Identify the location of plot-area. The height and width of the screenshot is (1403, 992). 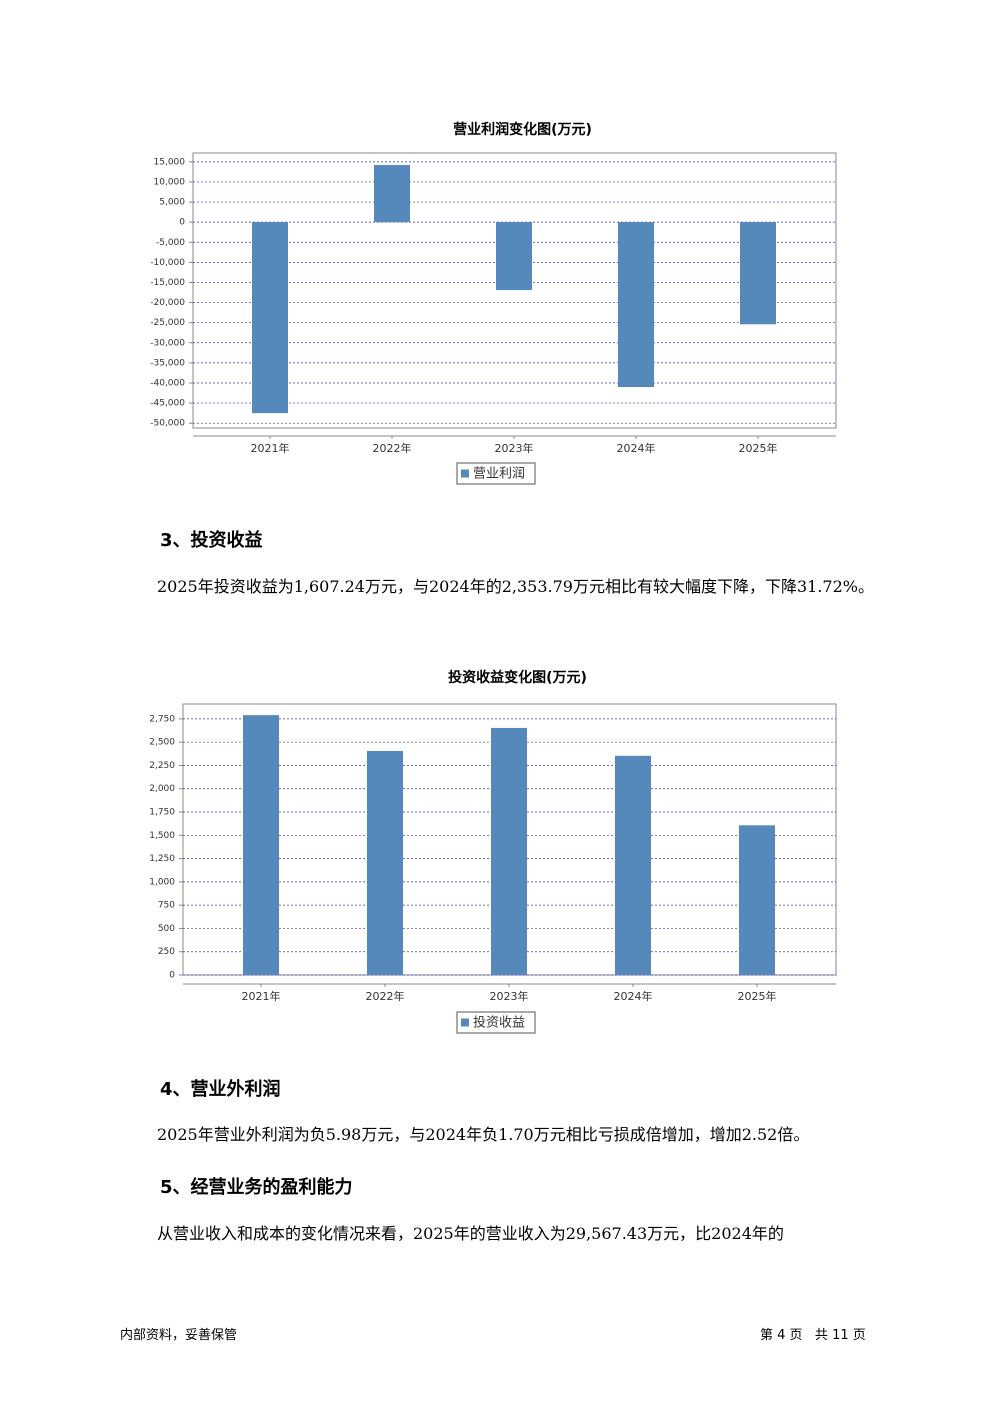
(514, 290).